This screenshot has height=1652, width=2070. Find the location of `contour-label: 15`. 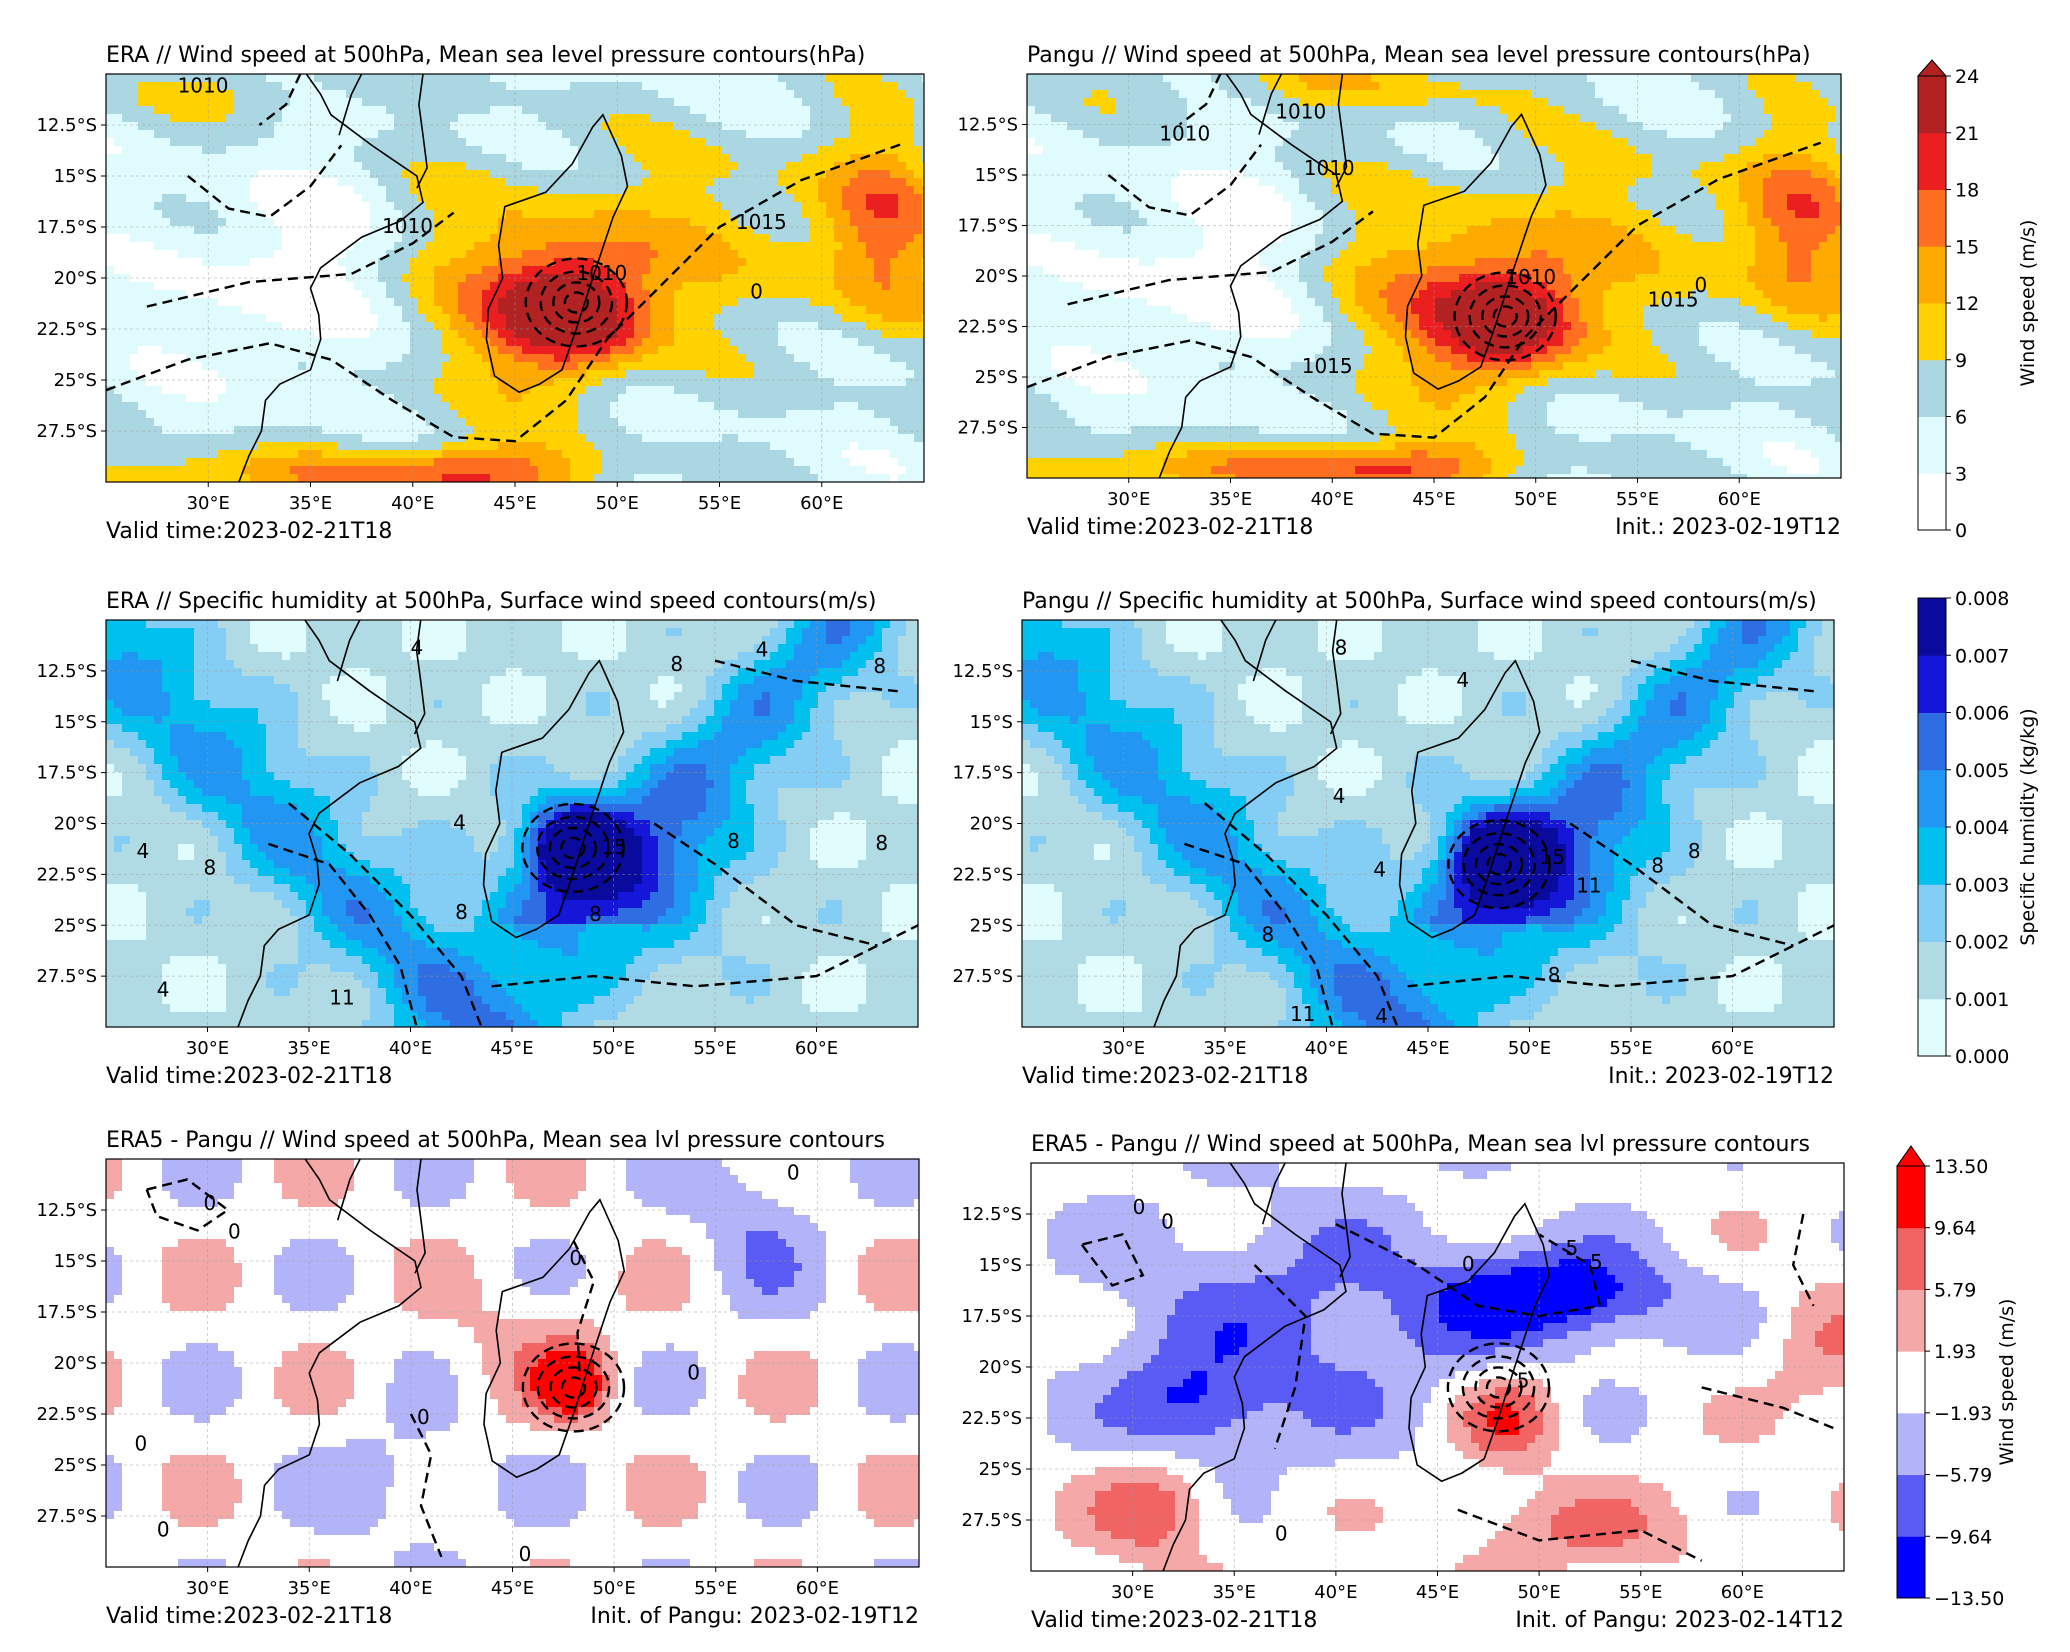

contour-label: 15 is located at coordinates (613, 847).